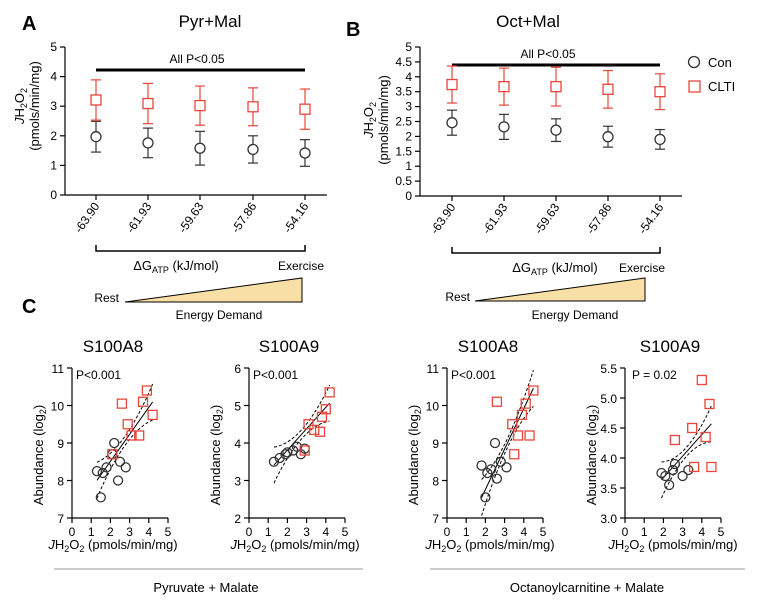  What do you see at coordinates (608, 429) in the screenshot?
I see `y-tick-label: 4.5` at bounding box center [608, 429].